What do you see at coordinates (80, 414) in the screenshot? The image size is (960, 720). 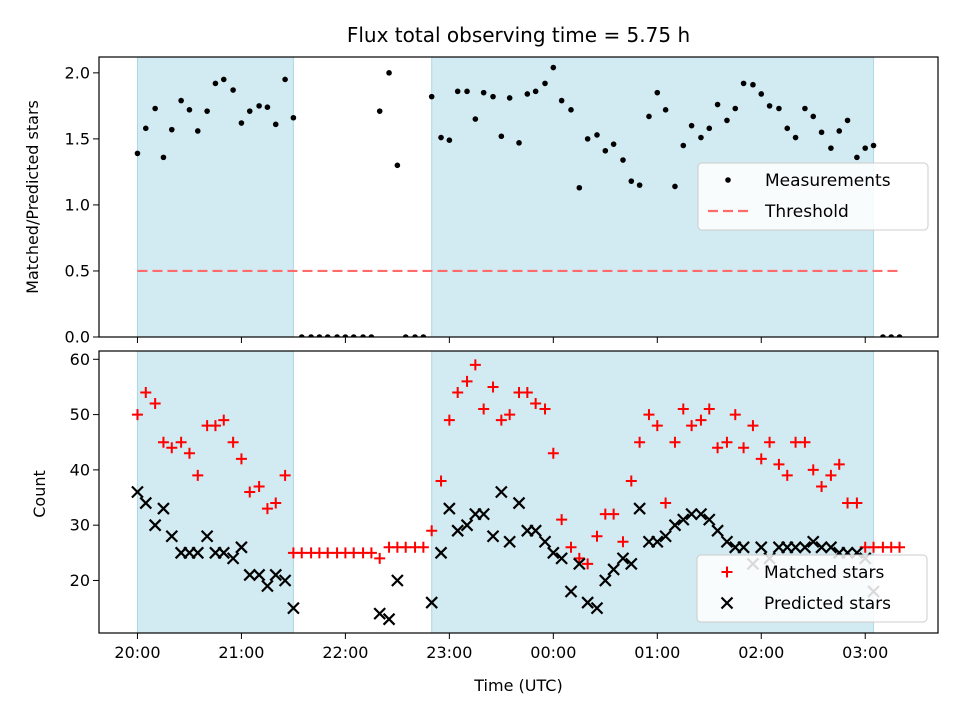 I see `bottom-y-tick-label-4: 50` at bounding box center [80, 414].